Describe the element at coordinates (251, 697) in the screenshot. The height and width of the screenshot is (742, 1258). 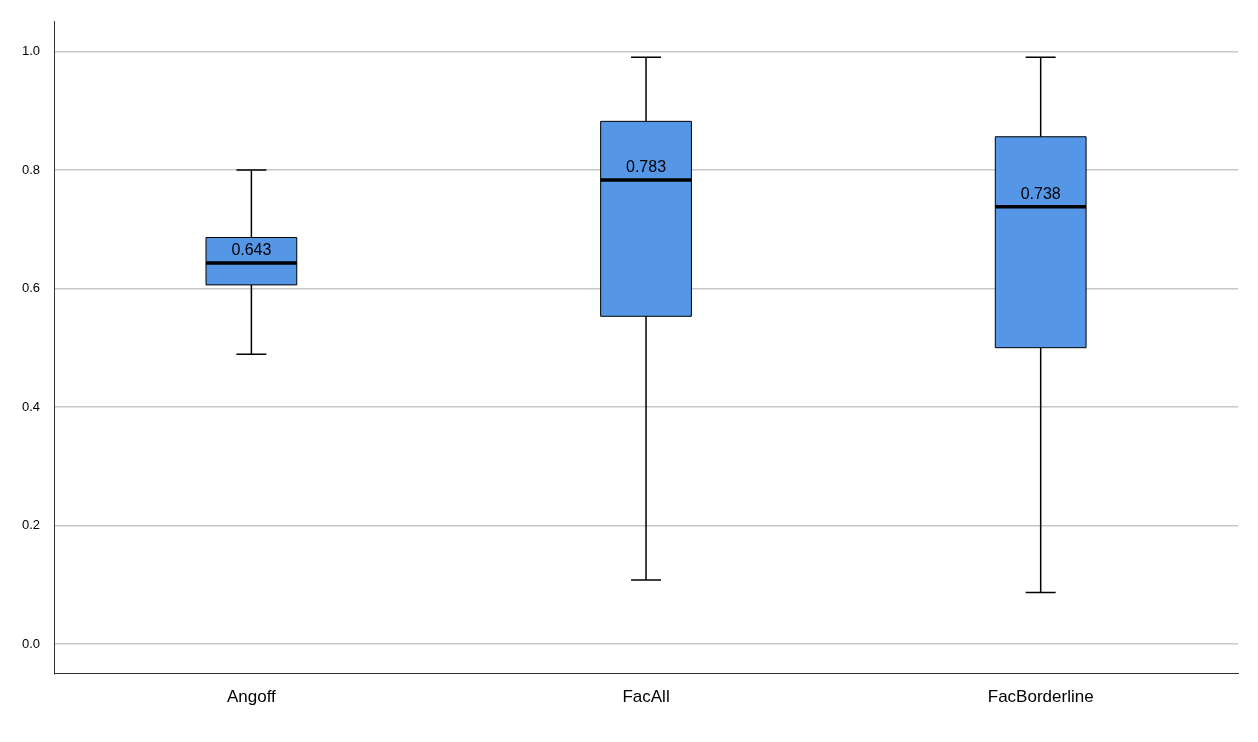
I see `x-tick-label: Angoff` at that location.